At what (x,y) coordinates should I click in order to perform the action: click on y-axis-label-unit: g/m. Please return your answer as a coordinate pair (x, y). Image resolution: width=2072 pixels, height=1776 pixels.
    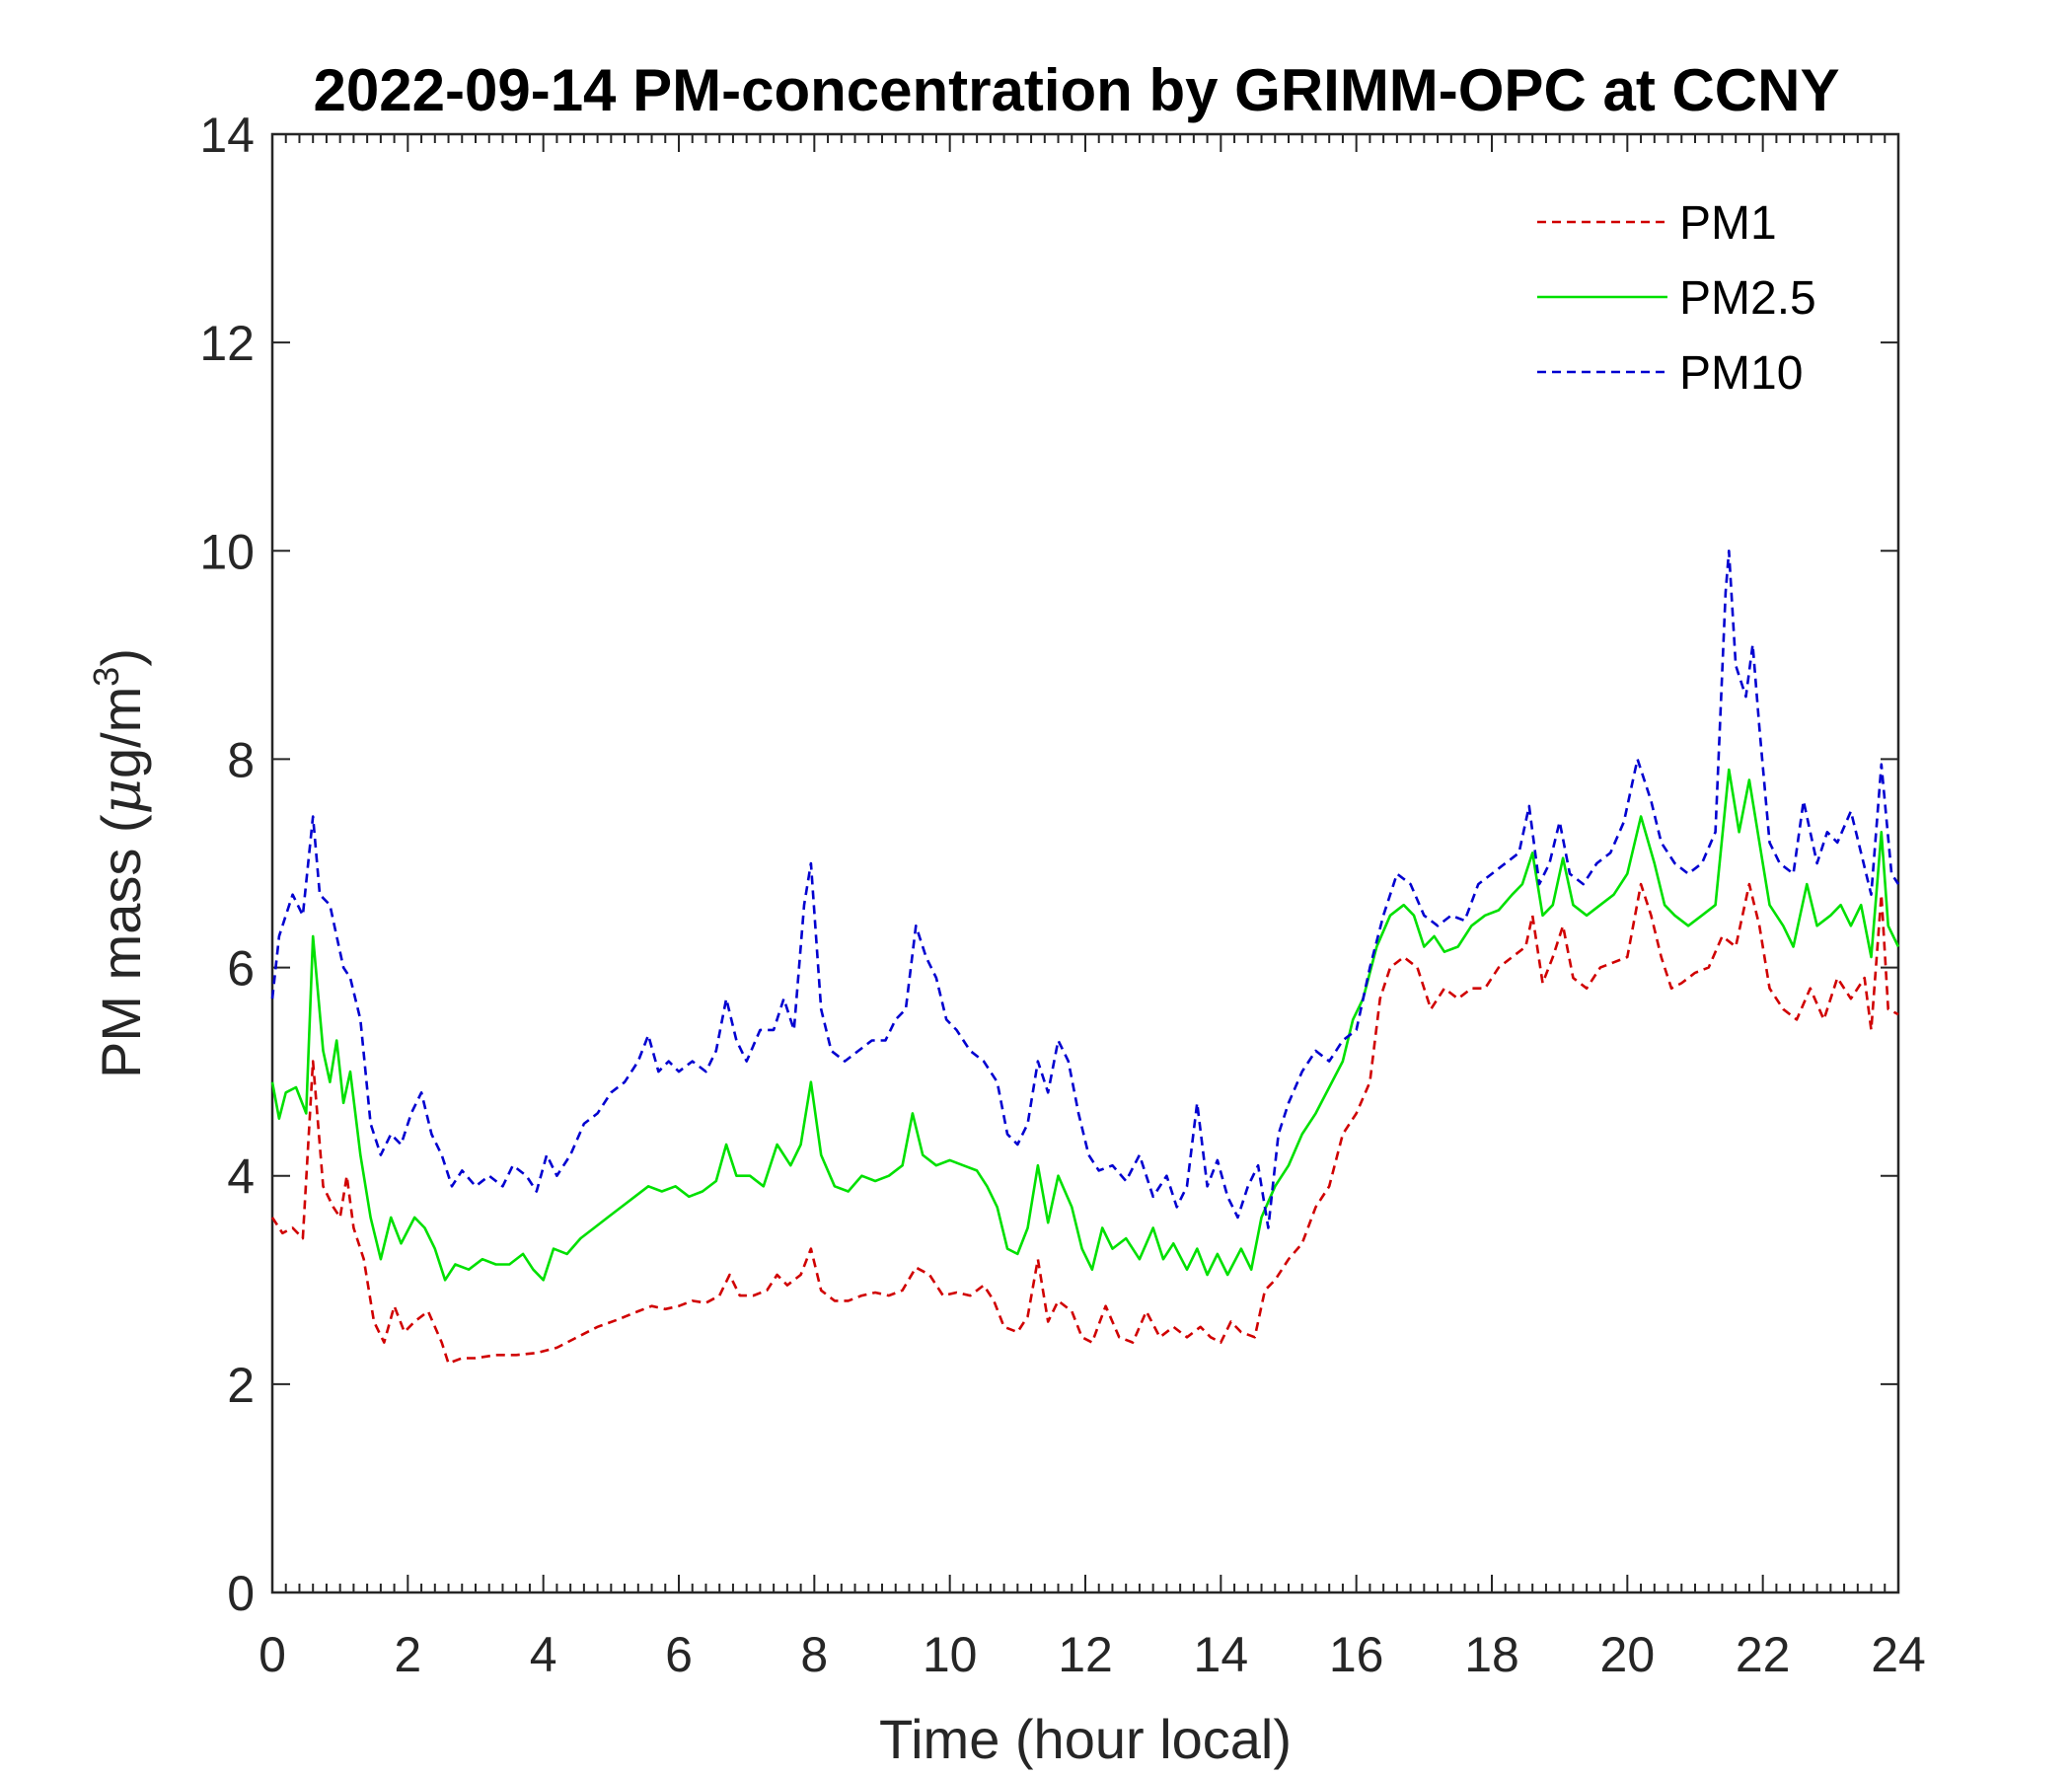
    Looking at the image, I should click on (121, 733).